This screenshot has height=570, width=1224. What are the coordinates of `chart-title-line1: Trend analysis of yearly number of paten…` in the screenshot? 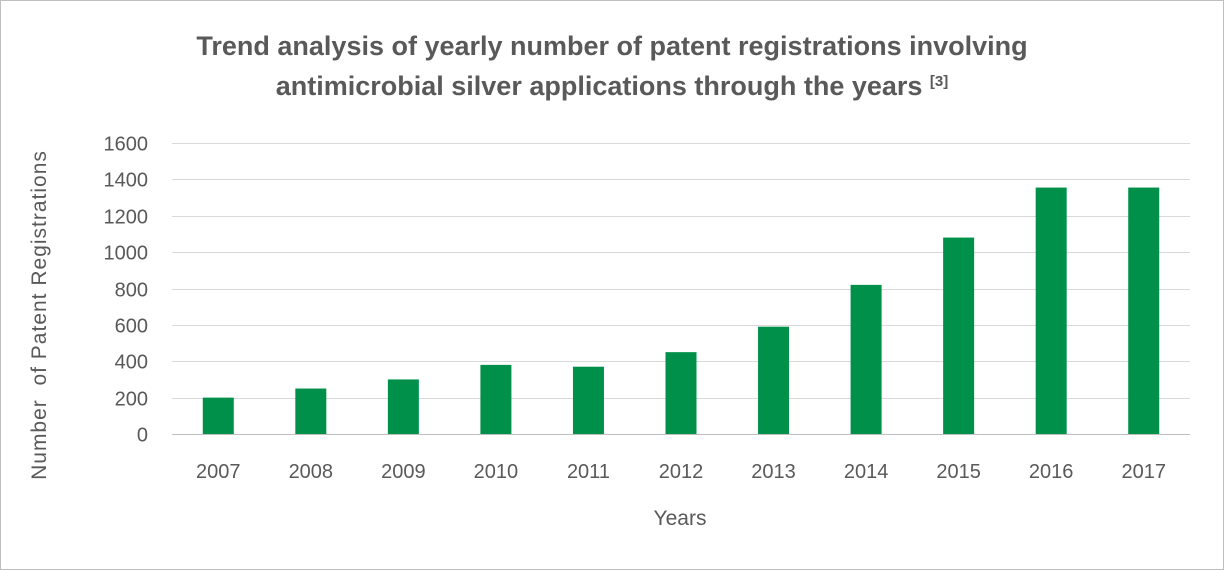 It's located at (612, 46).